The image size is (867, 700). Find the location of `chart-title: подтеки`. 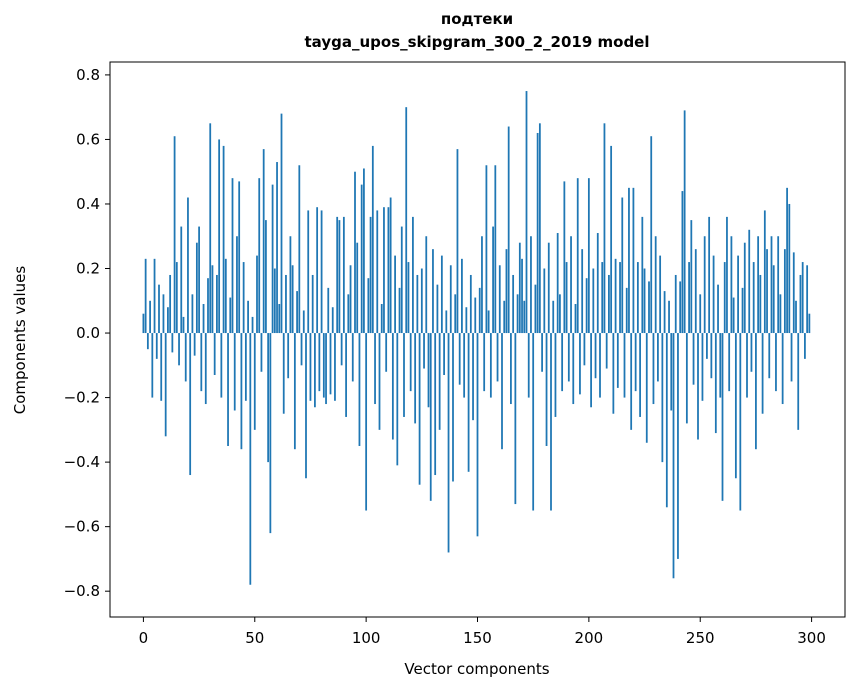

chart-title: подтеки is located at coordinates (477, 19).